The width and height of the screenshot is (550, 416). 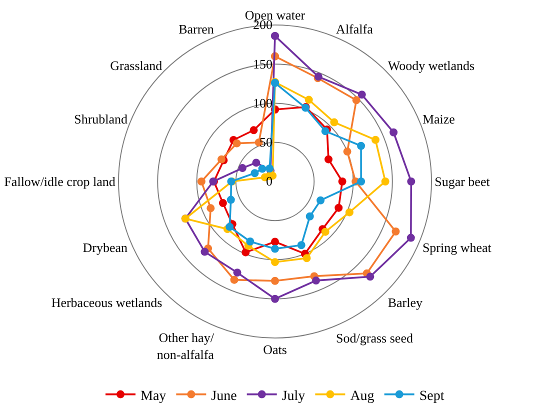 What do you see at coordinates (462, 182) in the screenshot?
I see `spoke-label: Sugar beet` at bounding box center [462, 182].